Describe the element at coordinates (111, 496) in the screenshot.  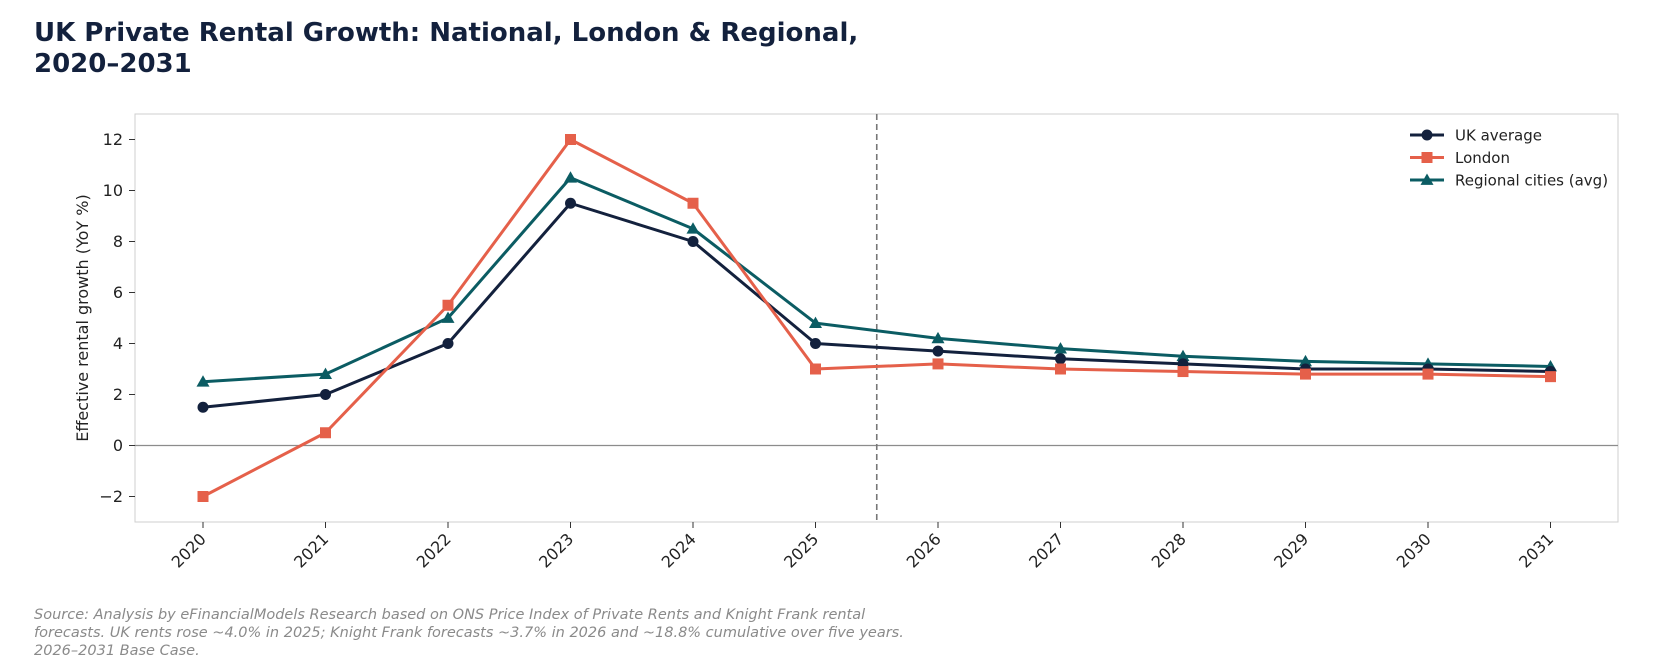
I see `y-tick-label: −2` at that location.